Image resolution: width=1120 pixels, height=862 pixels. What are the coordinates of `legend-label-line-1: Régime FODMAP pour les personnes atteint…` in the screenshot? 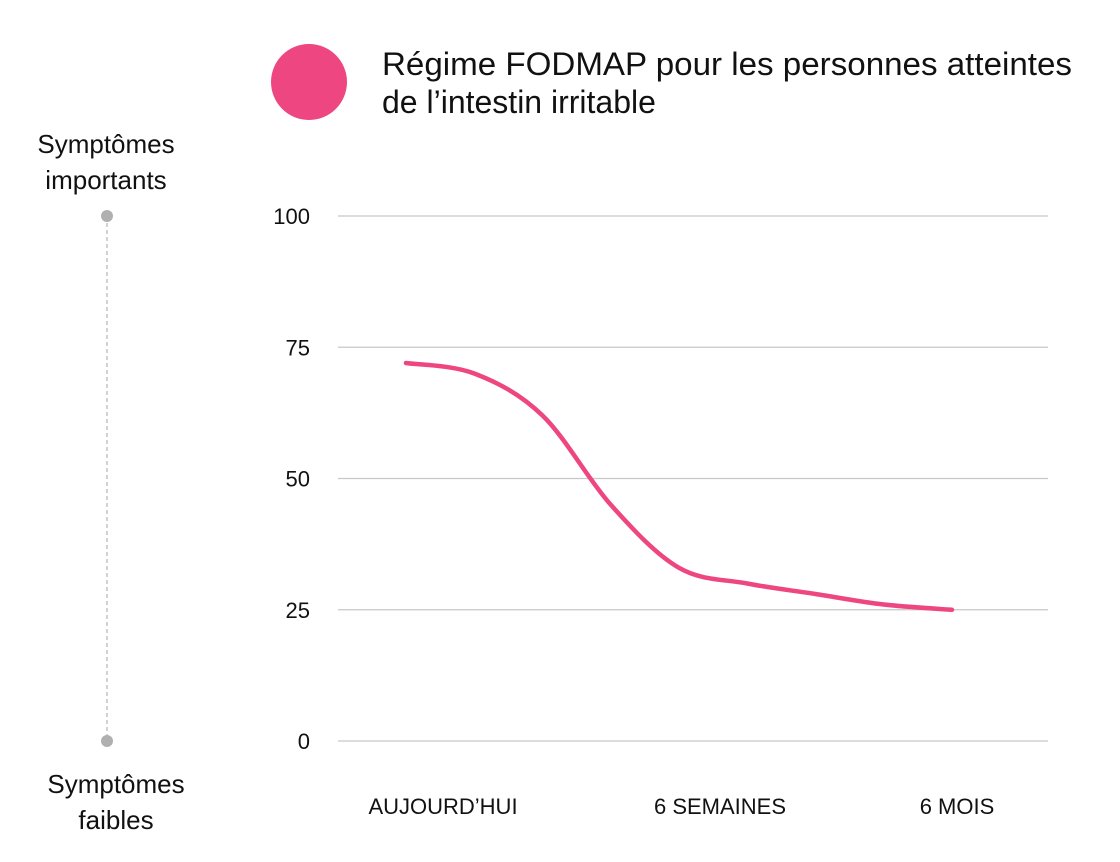 It's located at (727, 64).